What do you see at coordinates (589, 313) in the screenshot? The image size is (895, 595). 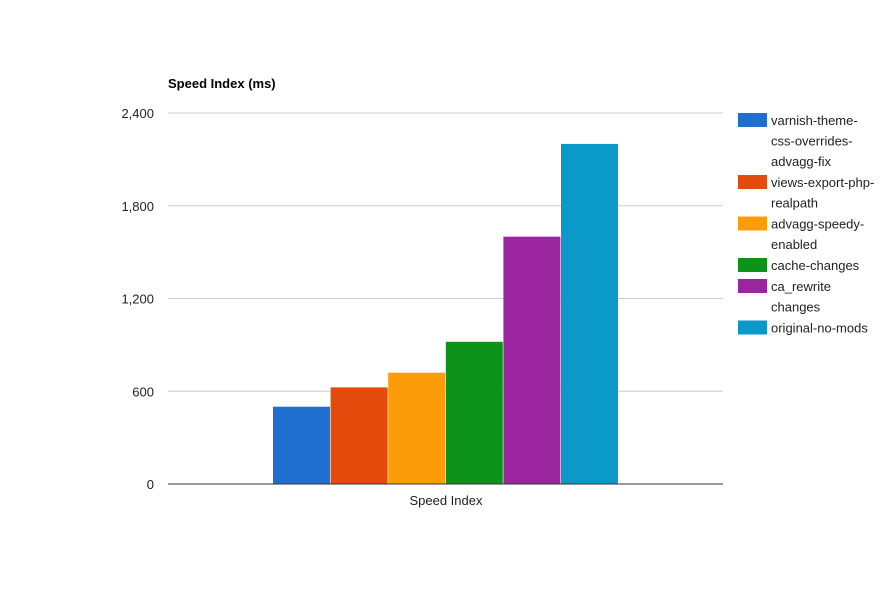 I see `bar-original-no-mods` at bounding box center [589, 313].